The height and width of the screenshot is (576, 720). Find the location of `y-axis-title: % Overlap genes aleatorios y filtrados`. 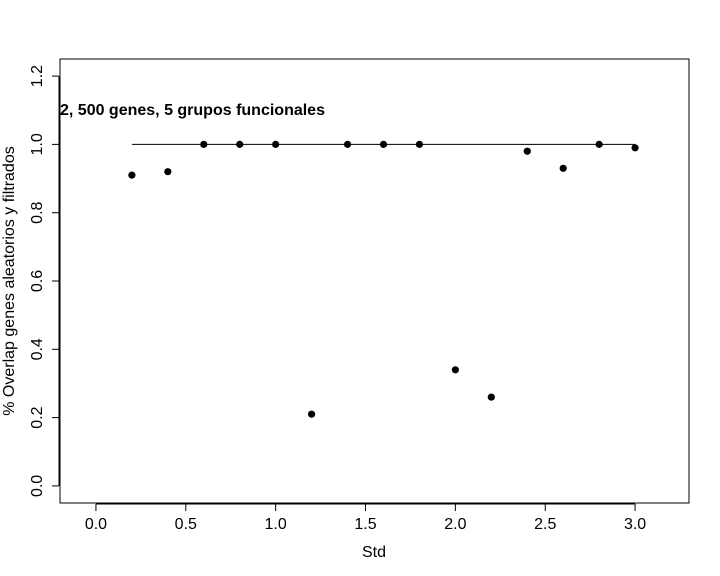

y-axis-title: % Overlap genes aleatorios y filtrados is located at coordinates (9, 280).